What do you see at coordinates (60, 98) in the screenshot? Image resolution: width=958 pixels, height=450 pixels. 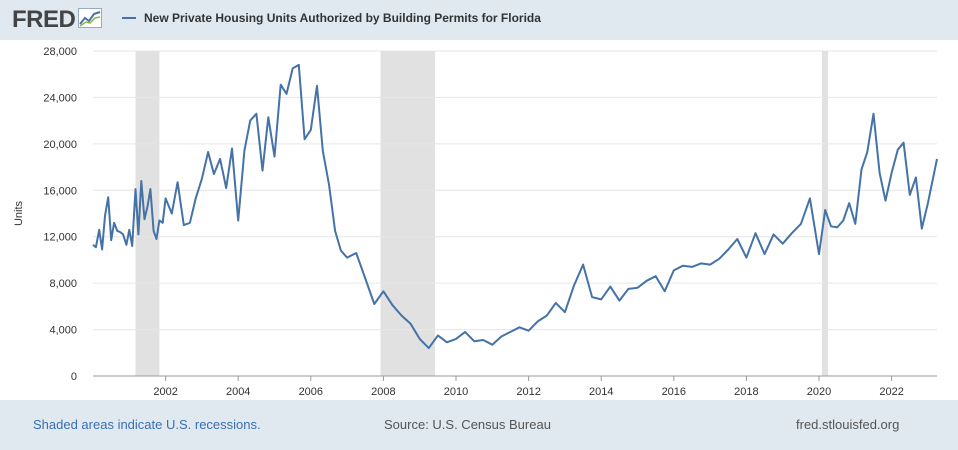 I see `y-tick-label: 24,000` at bounding box center [60, 98].